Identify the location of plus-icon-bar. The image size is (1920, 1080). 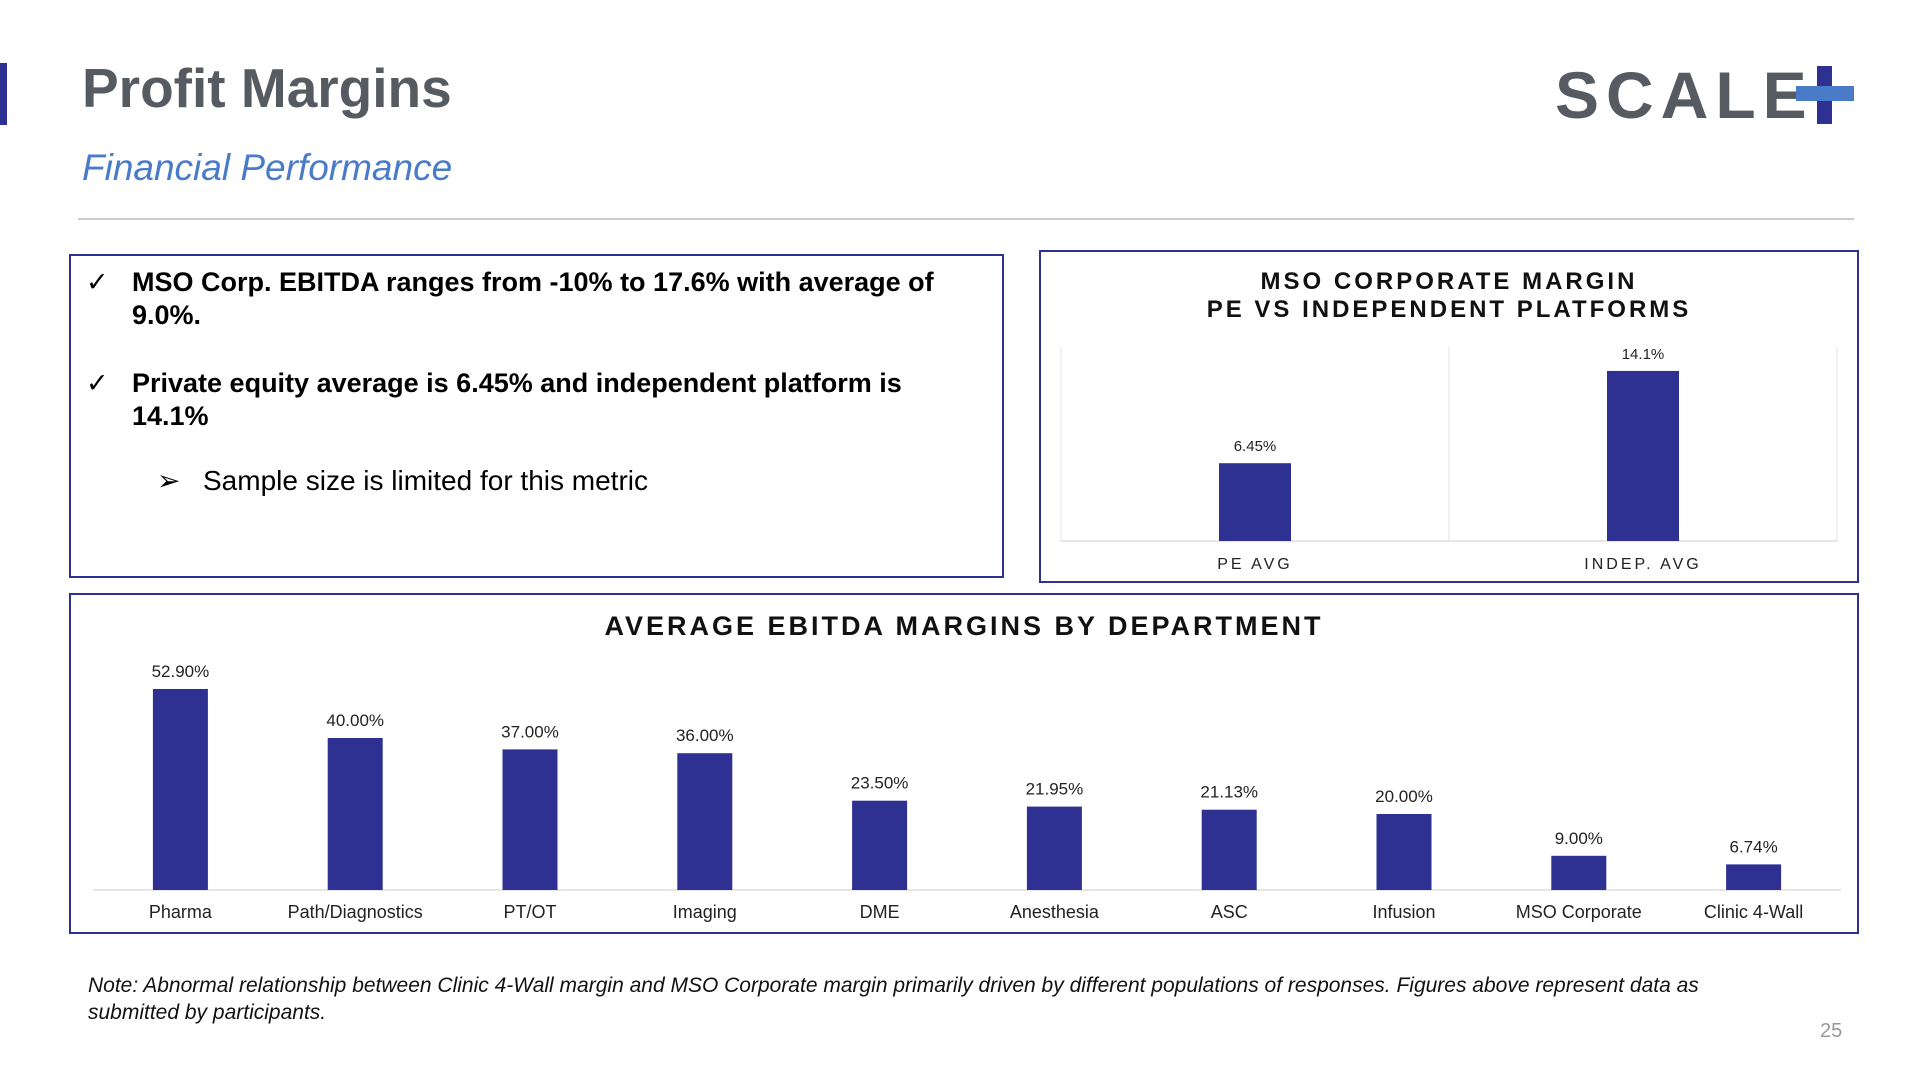
(1825, 93).